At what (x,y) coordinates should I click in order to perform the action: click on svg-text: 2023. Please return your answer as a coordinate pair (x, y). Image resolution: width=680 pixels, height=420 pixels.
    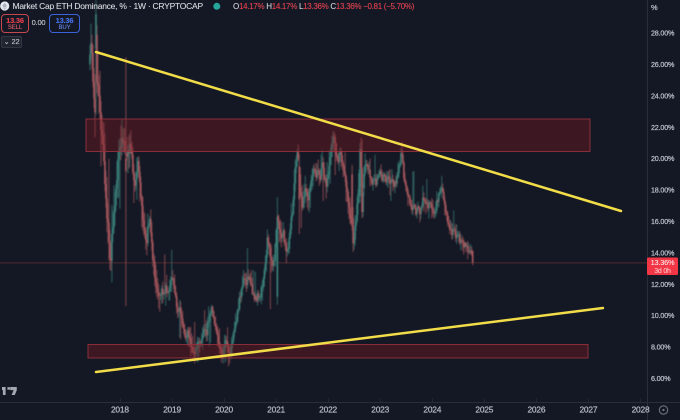
    Looking at the image, I should click on (380, 410).